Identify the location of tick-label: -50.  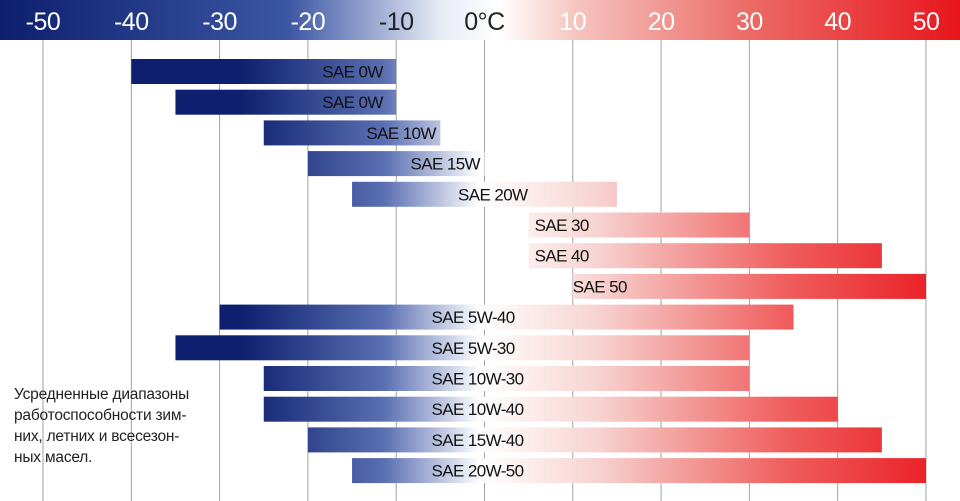
(43, 22).